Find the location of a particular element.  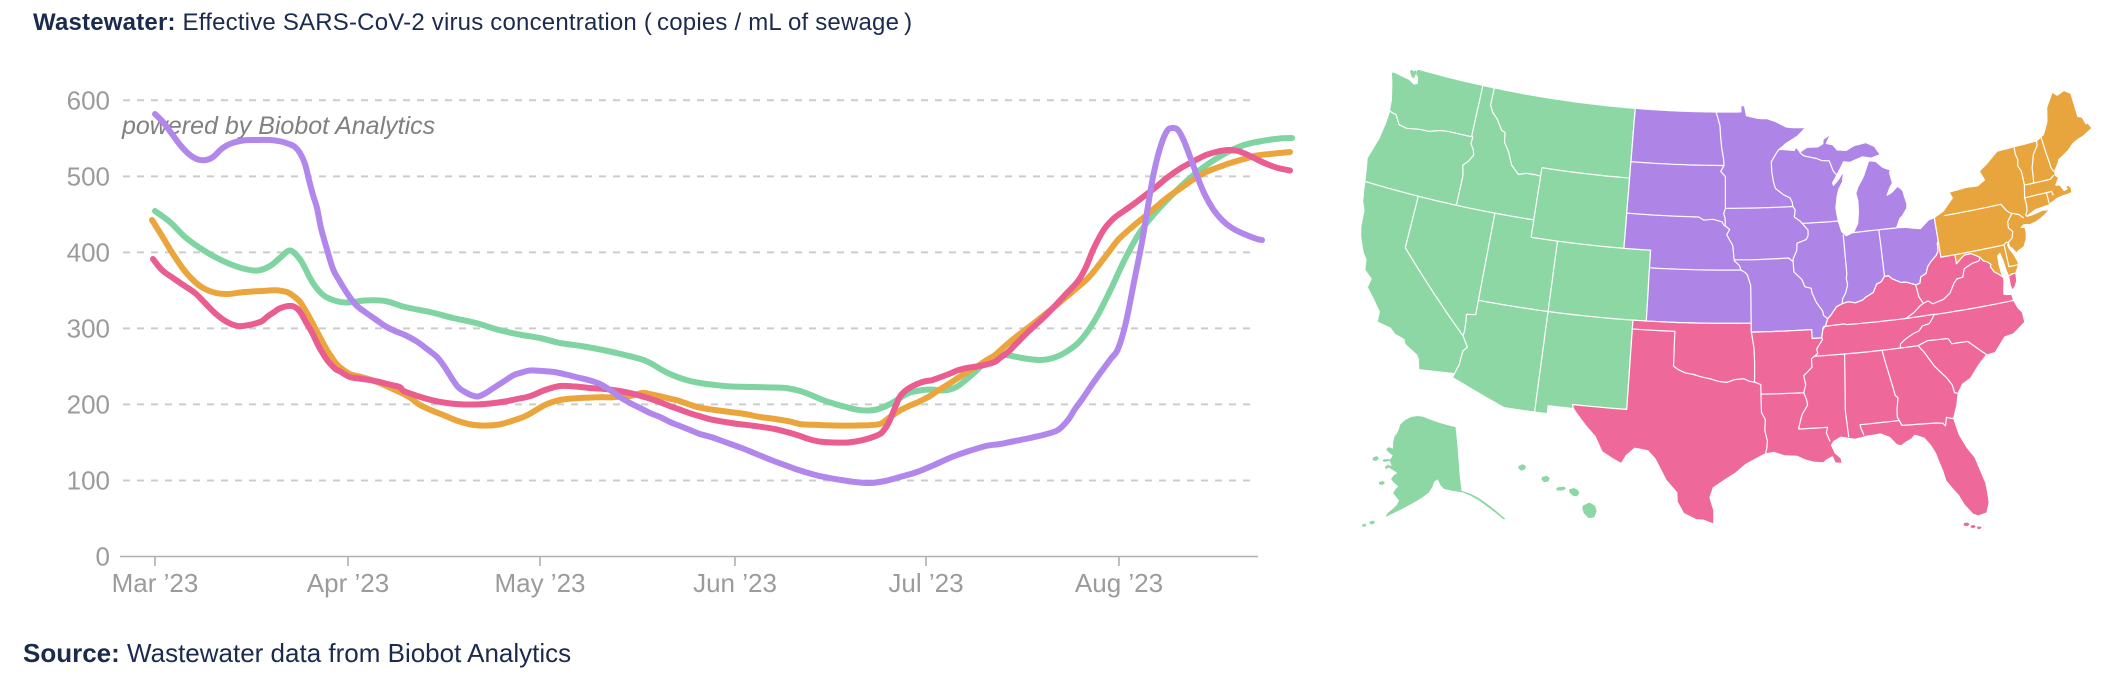

svg-text: Aug ’23 is located at coordinates (1119, 583).